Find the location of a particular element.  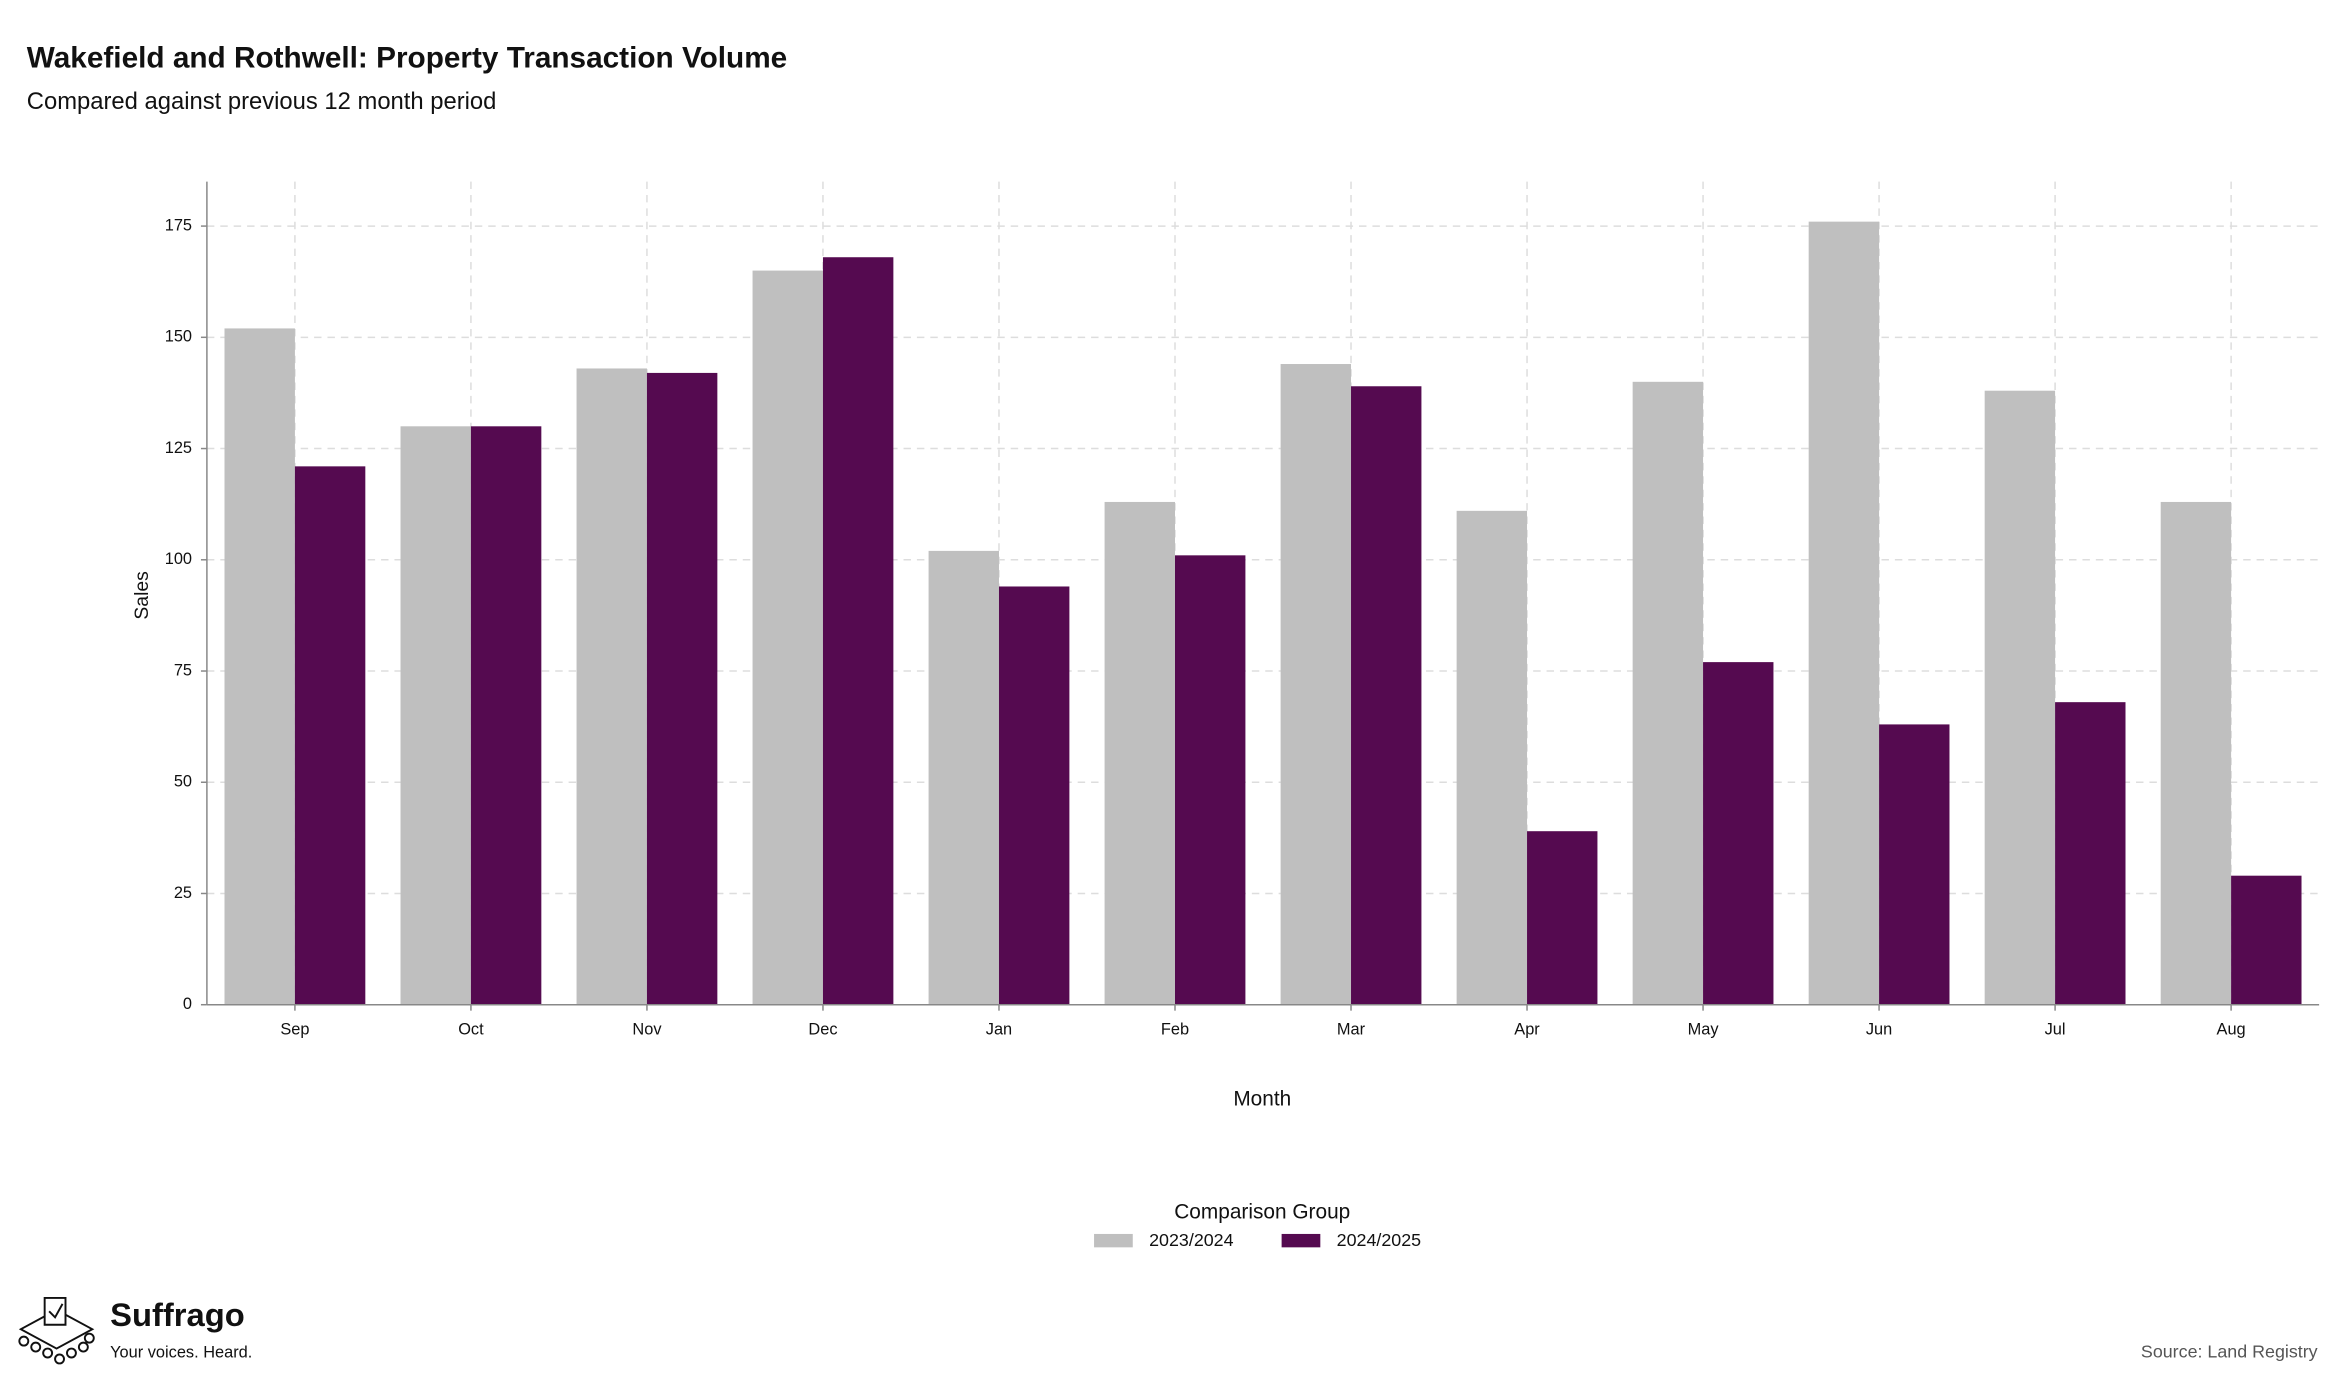

x-tick-label: Nov is located at coordinates (647, 1029).